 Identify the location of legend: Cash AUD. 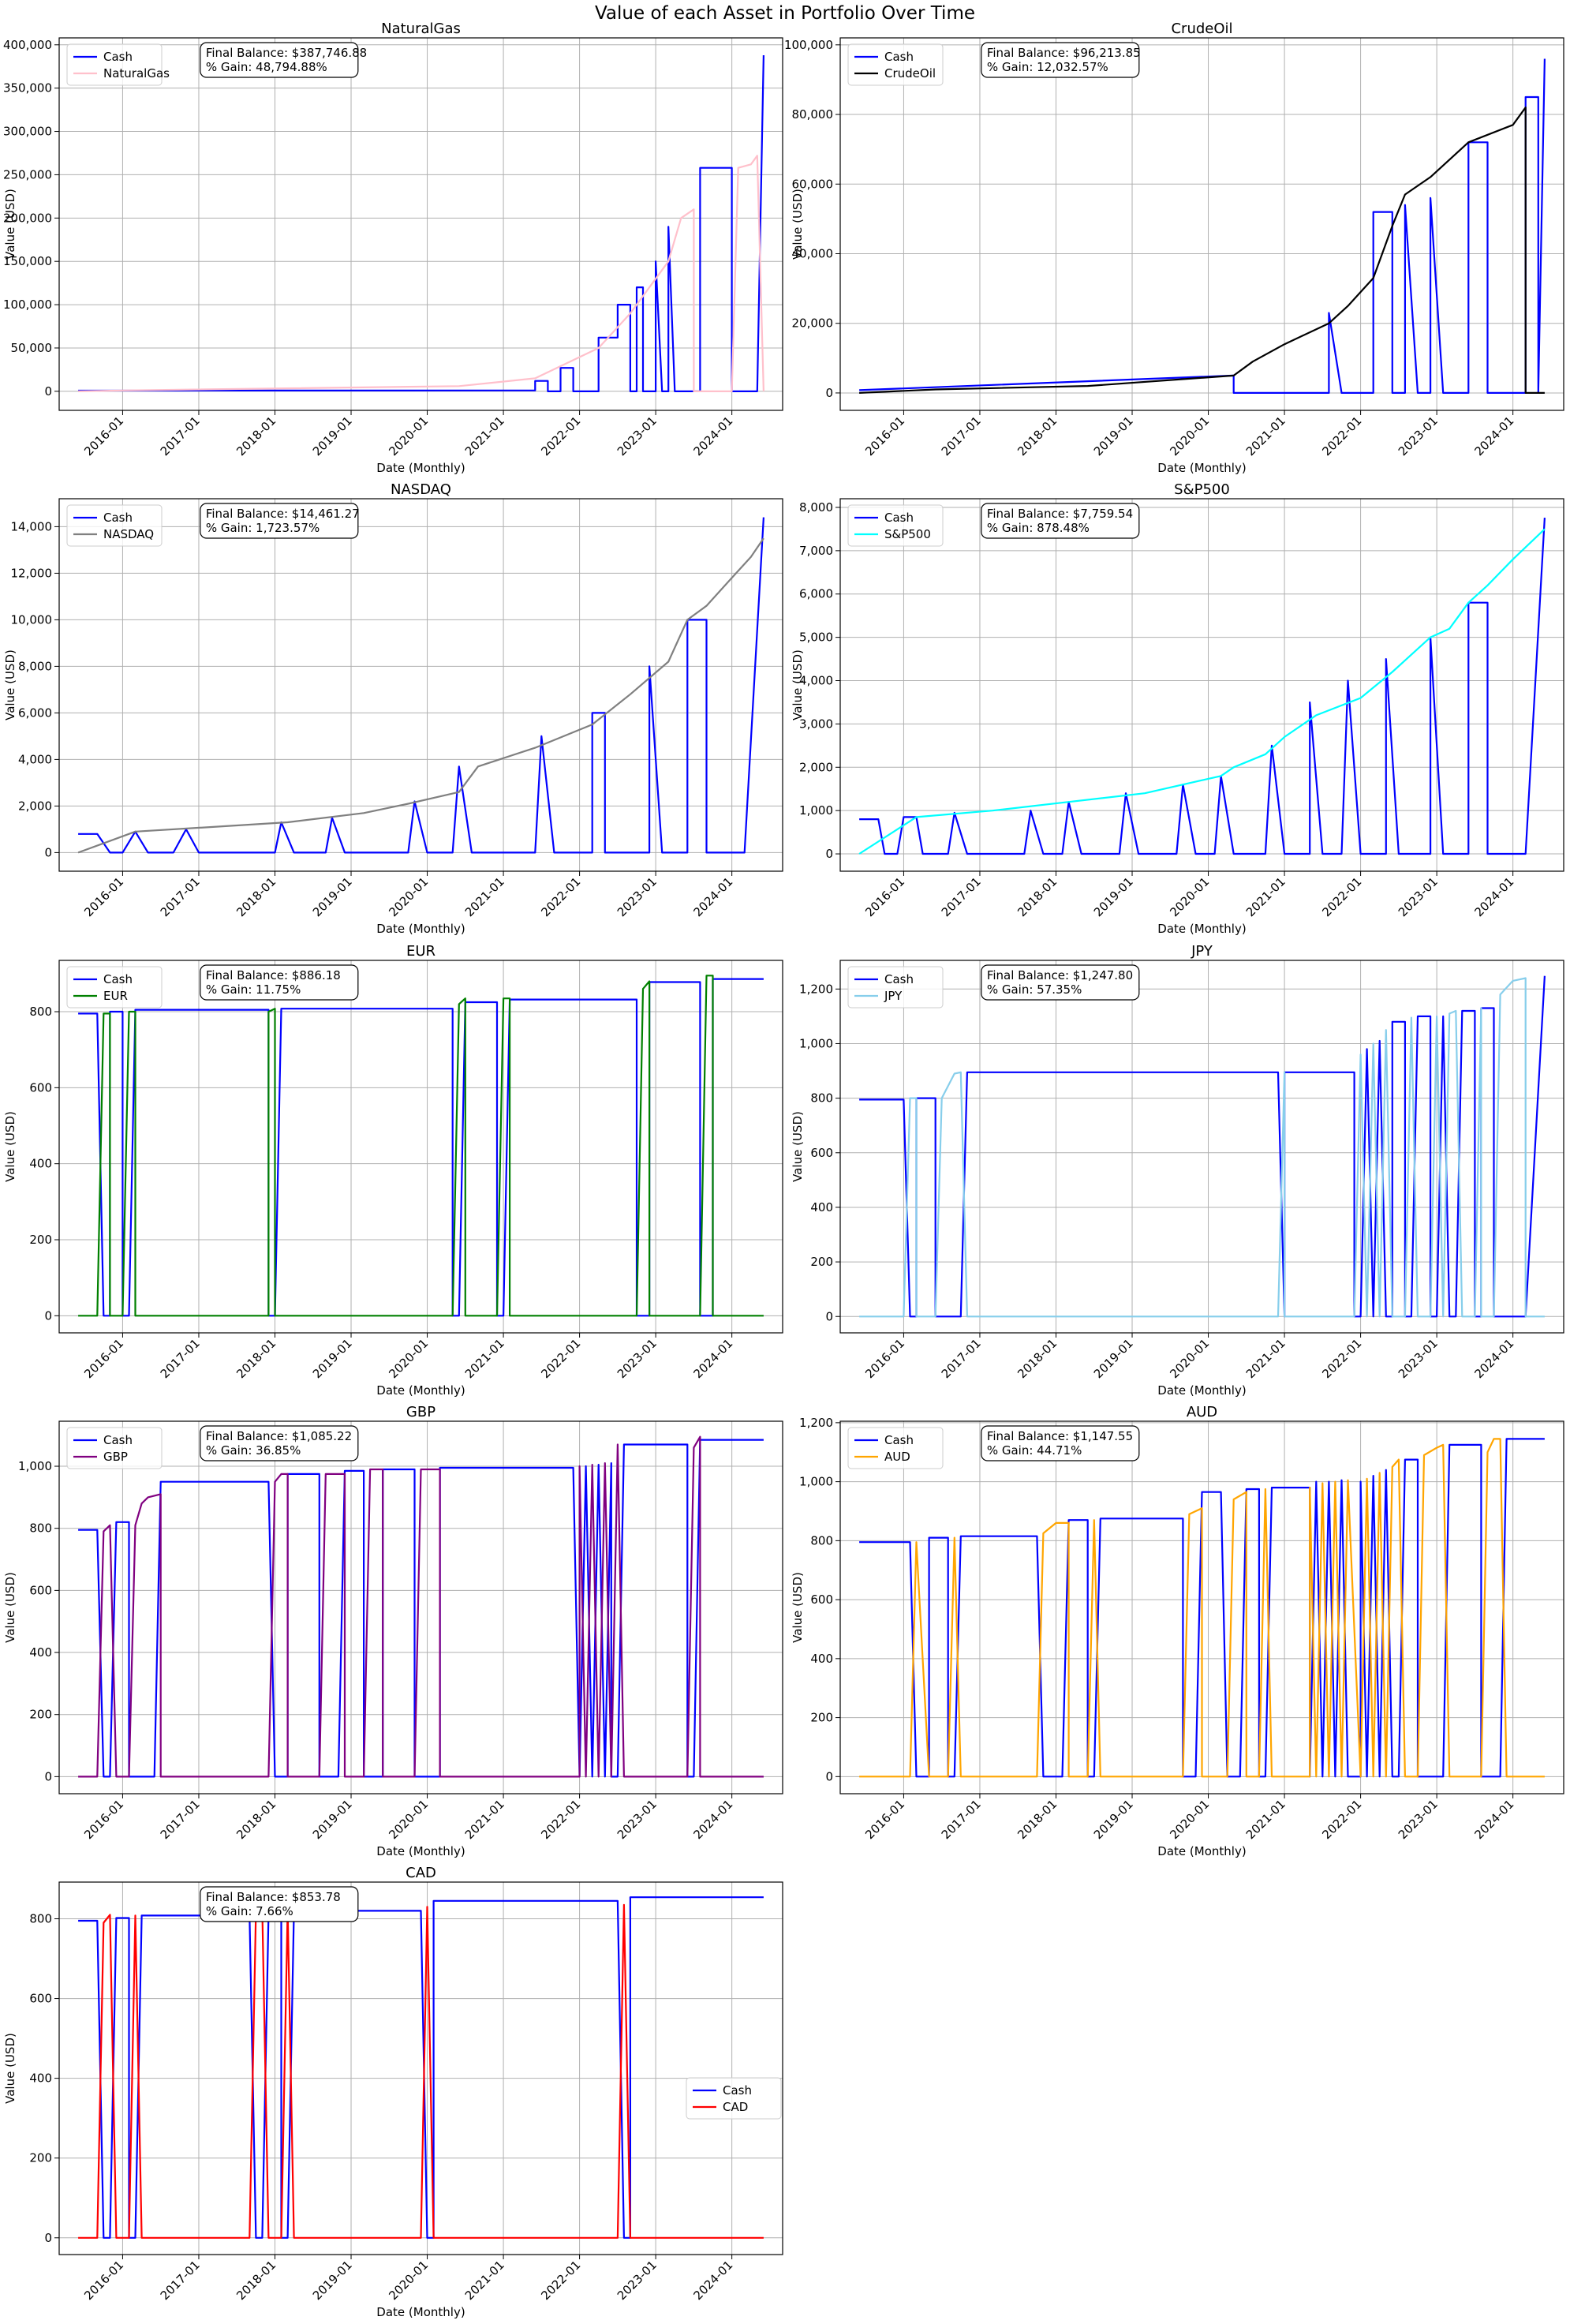
(895, 1448).